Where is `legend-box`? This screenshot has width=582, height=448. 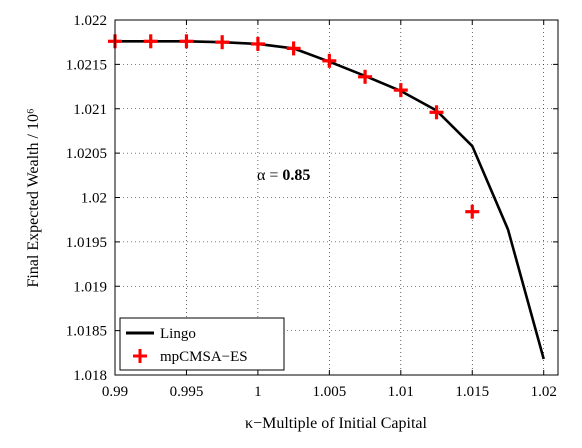
legend-box is located at coordinates (202, 344).